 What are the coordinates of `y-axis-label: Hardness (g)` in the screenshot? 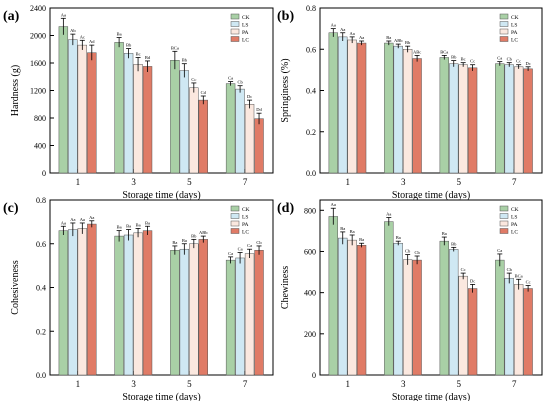 It's located at (15, 90).